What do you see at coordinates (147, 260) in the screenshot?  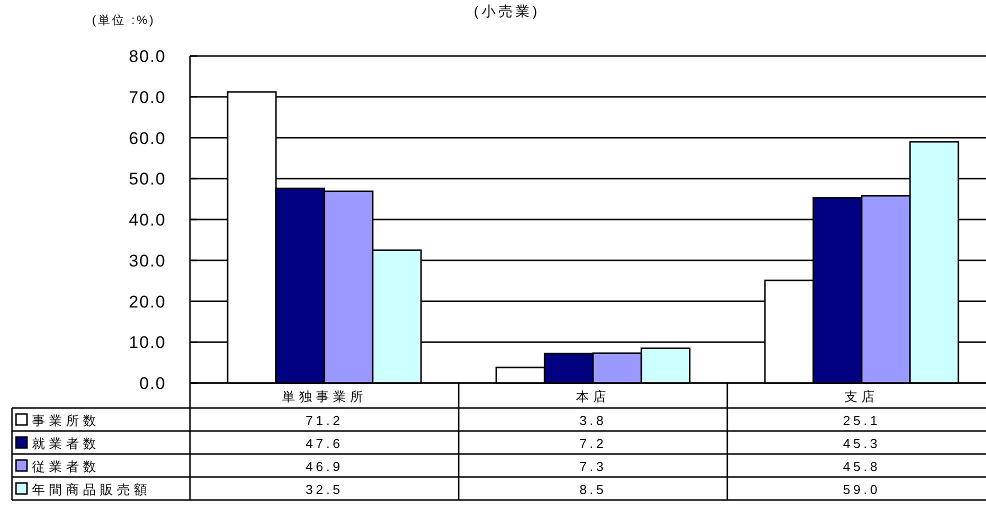 I see `y-tick-label: 30.0` at bounding box center [147, 260].